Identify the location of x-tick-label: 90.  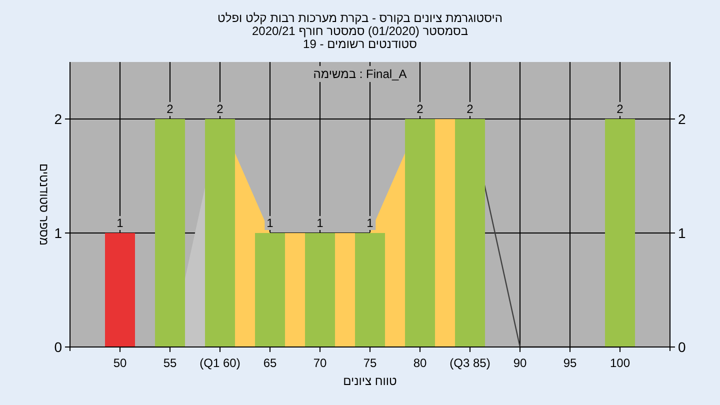
(520, 363).